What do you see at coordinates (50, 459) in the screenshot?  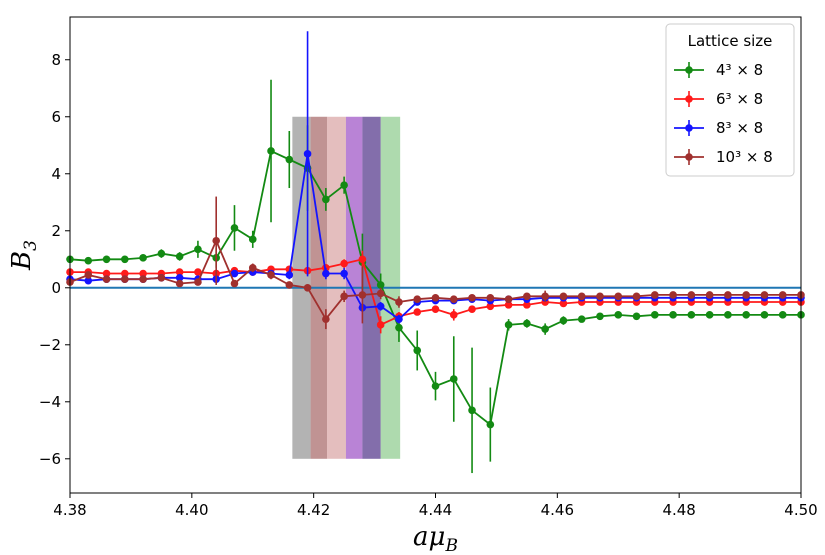 I see `y-tick-label: −6` at bounding box center [50, 459].